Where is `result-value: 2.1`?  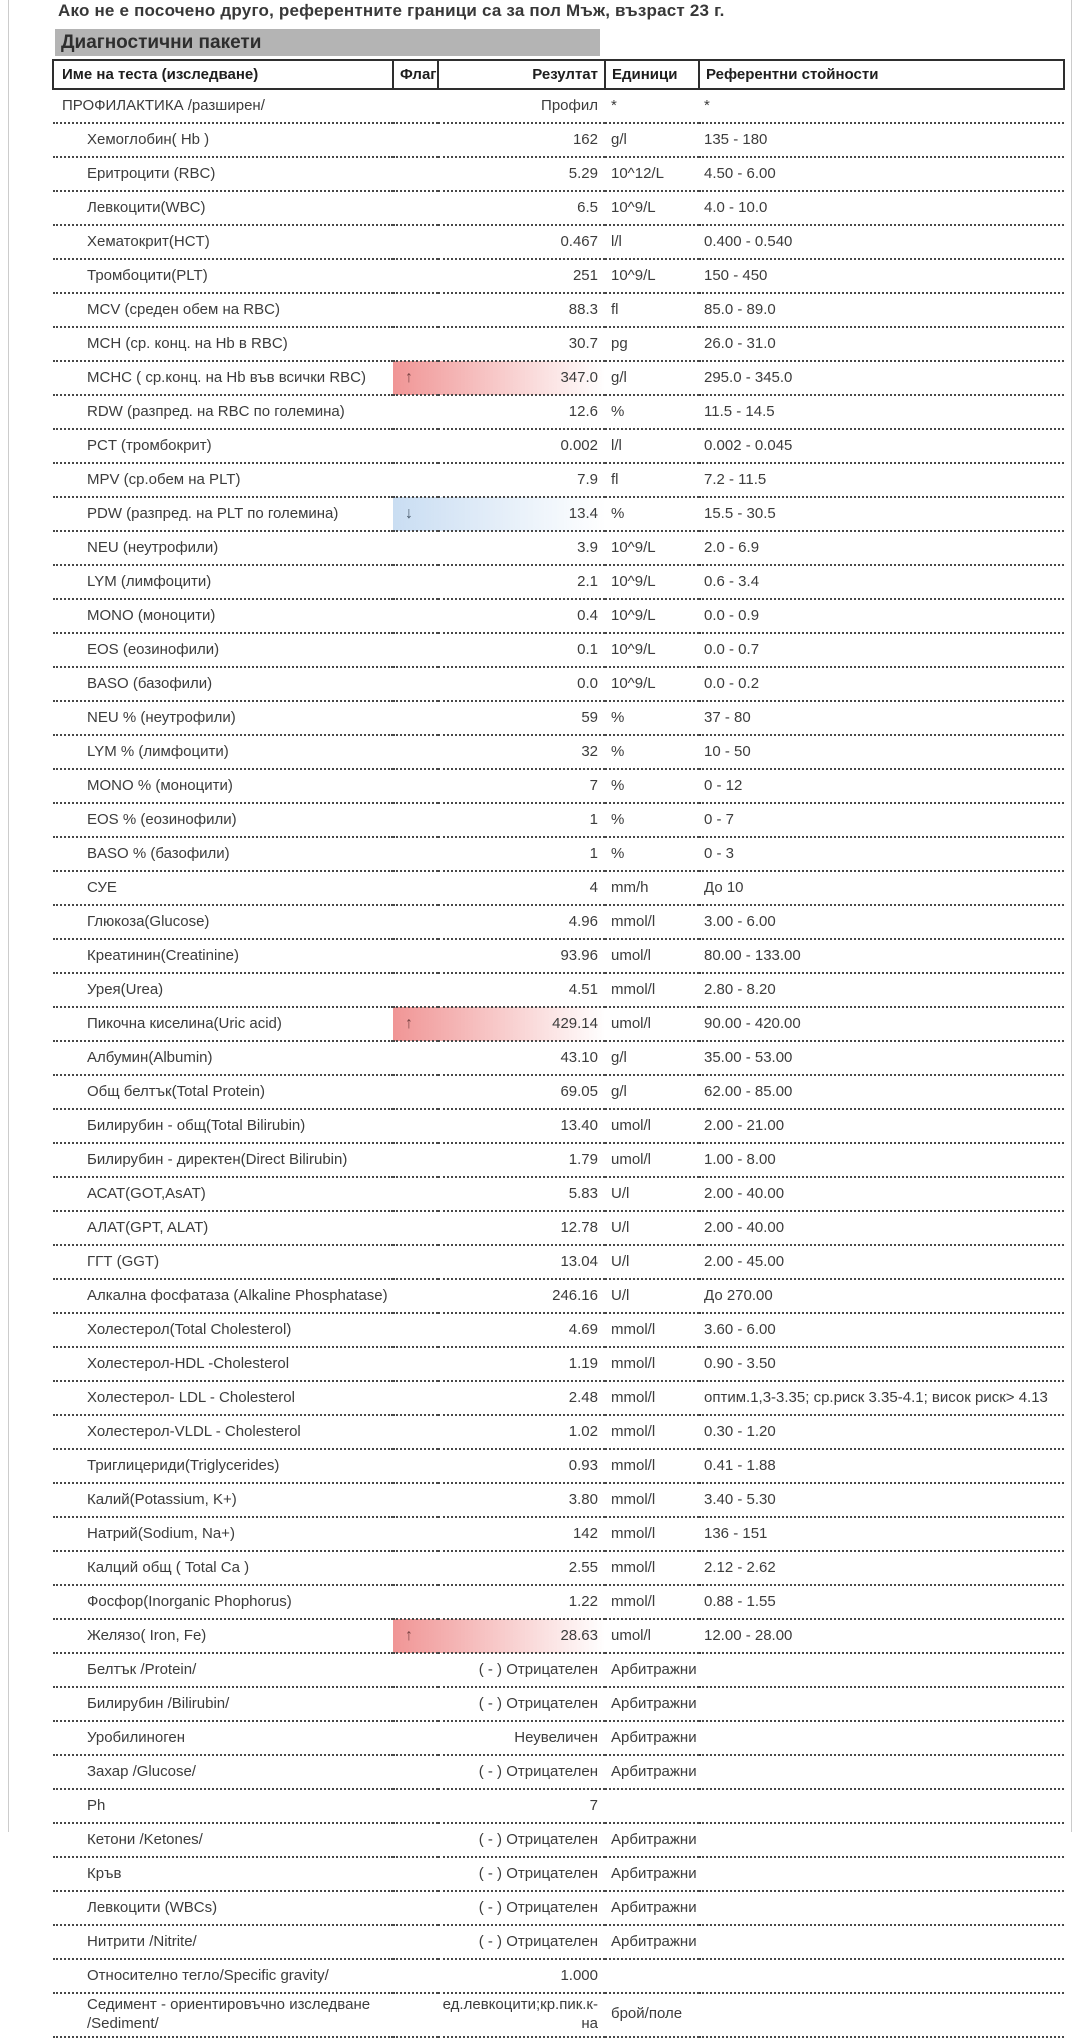
result-value: 2.1 is located at coordinates (521, 582).